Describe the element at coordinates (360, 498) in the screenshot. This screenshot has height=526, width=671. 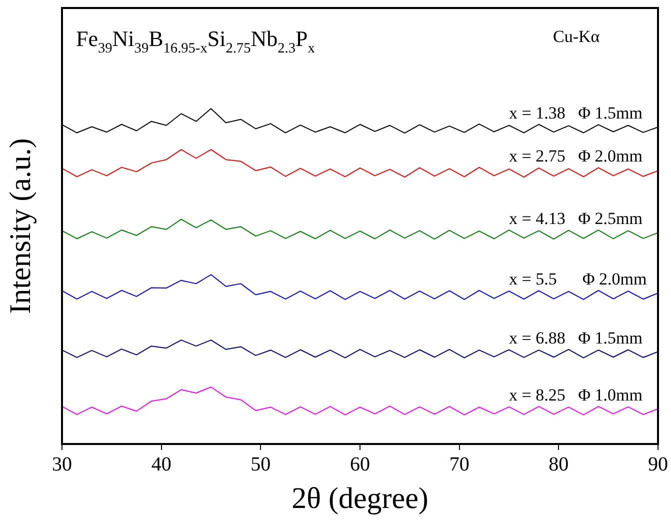
I see `x-axis-title: 2θ (degree)` at that location.